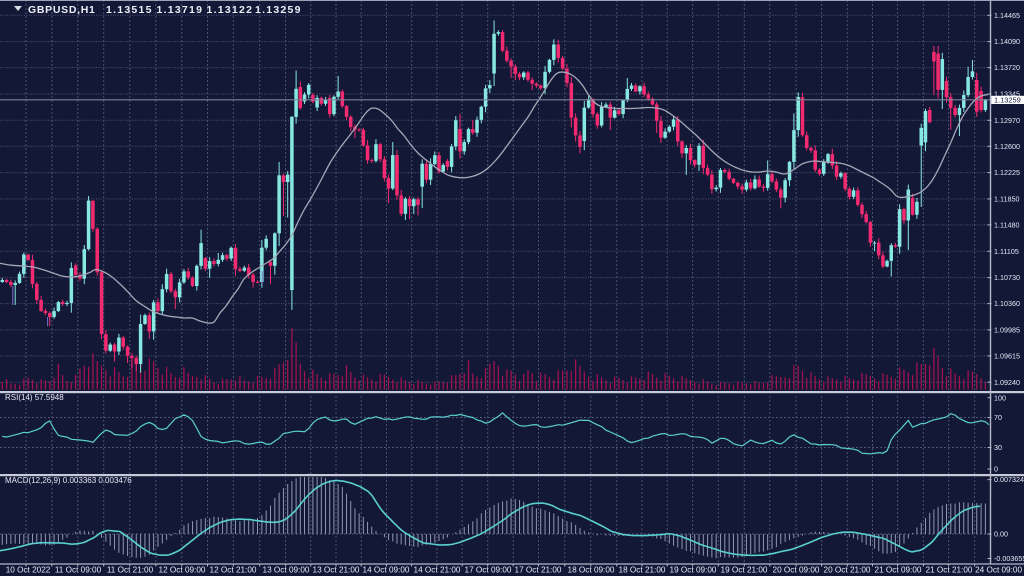  I want to click on svg-text: 20 Oct 09:00, so click(796, 570).